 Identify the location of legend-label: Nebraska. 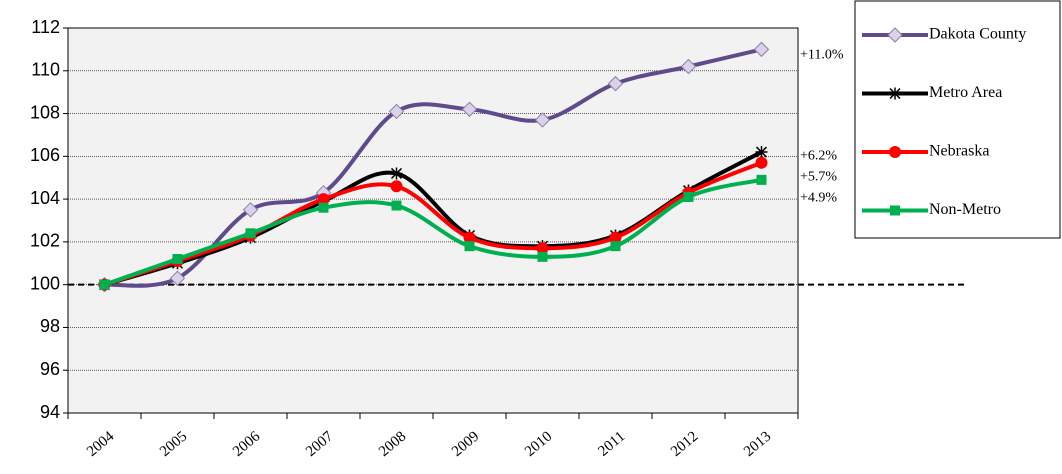
(959, 151).